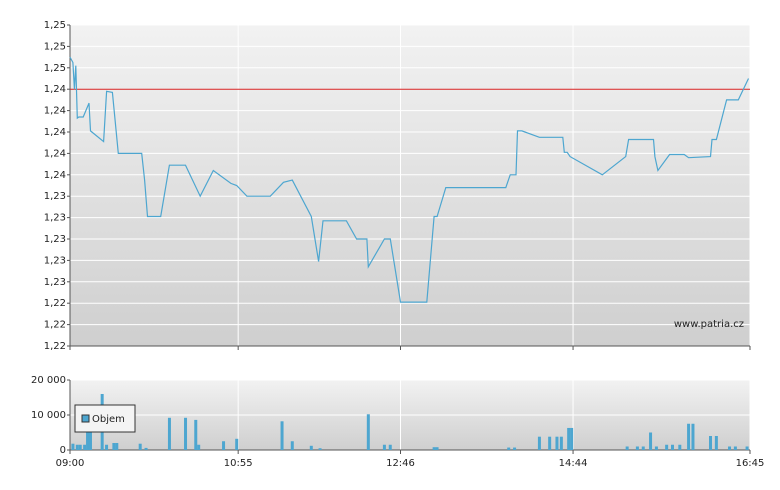 This screenshot has width=780, height=490. I want to click on legend-swatch, so click(85, 418).